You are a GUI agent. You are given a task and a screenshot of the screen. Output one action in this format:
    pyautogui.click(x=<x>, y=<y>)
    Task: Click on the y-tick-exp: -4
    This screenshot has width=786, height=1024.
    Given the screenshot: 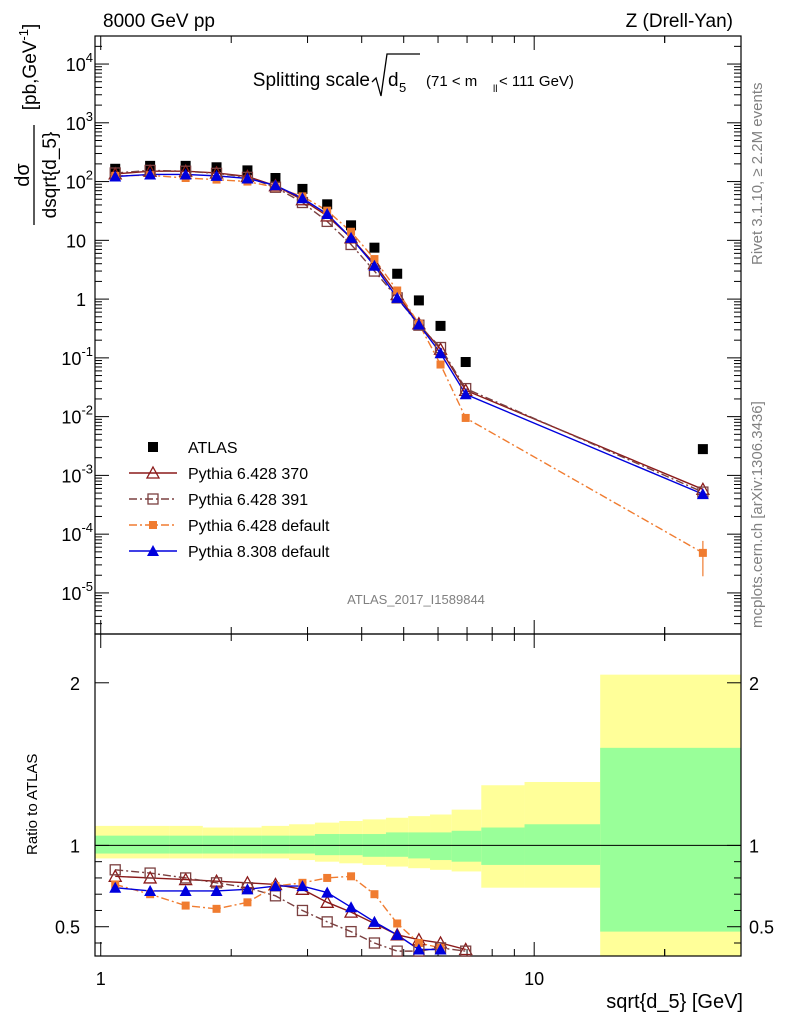 What is the action you would take?
    pyautogui.click(x=87, y=527)
    